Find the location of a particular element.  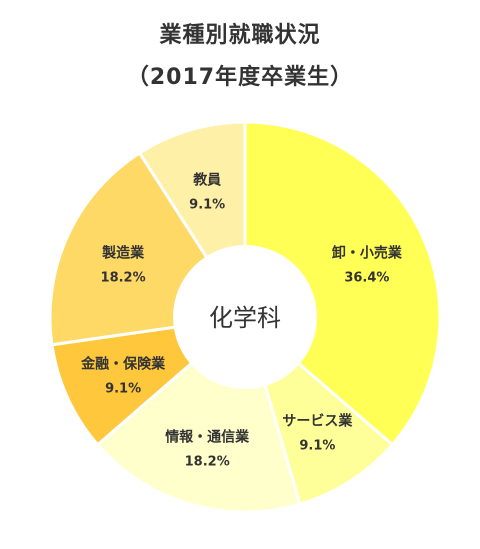

slice-label-5: 教員 is located at coordinates (207, 179).